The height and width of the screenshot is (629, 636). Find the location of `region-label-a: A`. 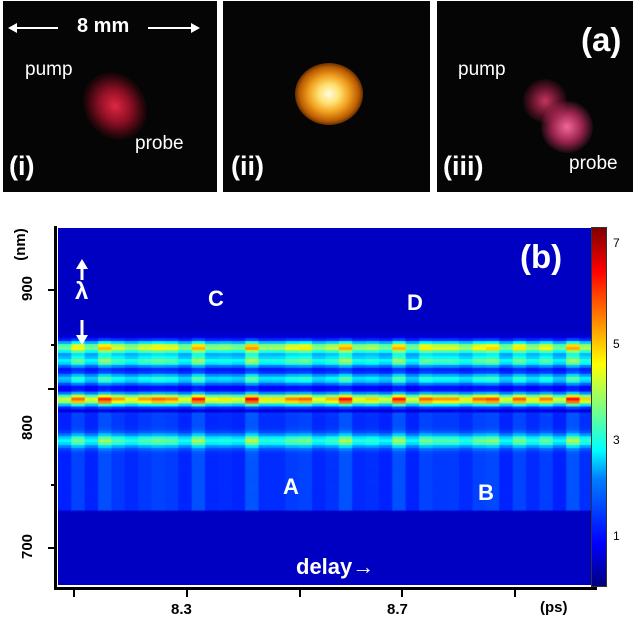

region-label-a: A is located at coordinates (291, 486).